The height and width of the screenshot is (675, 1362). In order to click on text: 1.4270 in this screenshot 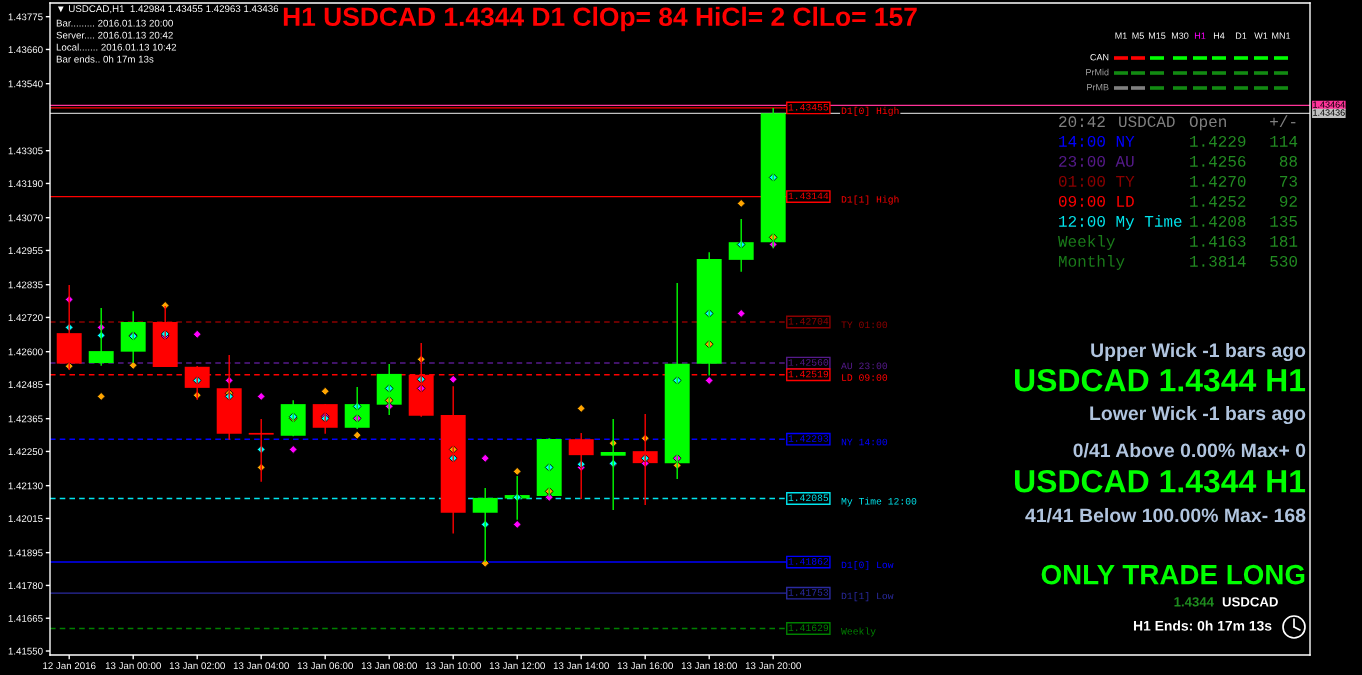, I will do `click(1218, 181)`.